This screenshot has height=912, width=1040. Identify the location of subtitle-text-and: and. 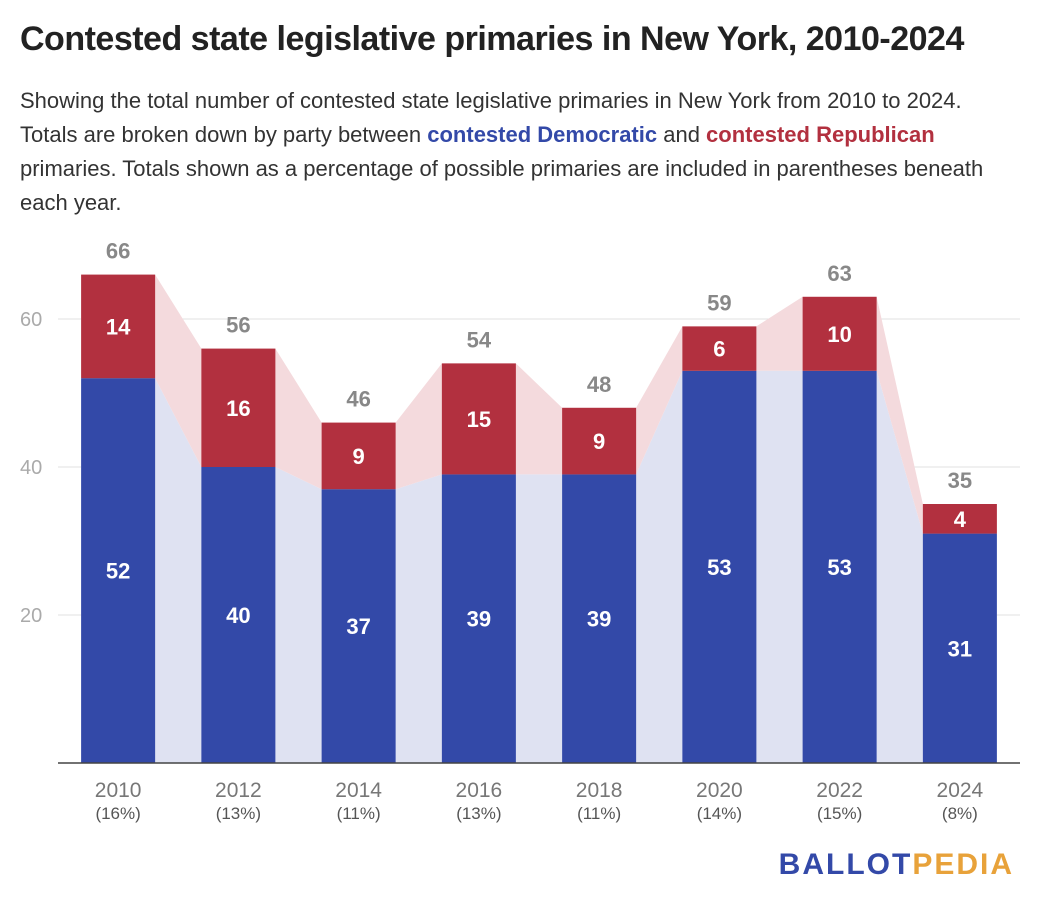
(682, 134).